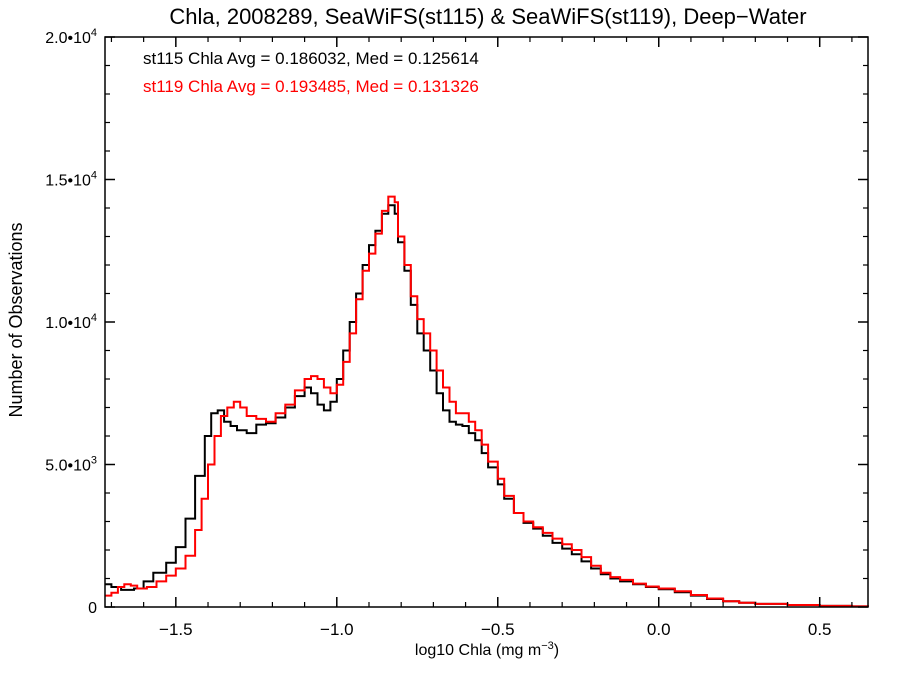  I want to click on y-tick-label: 2.0•104, so click(71, 37).